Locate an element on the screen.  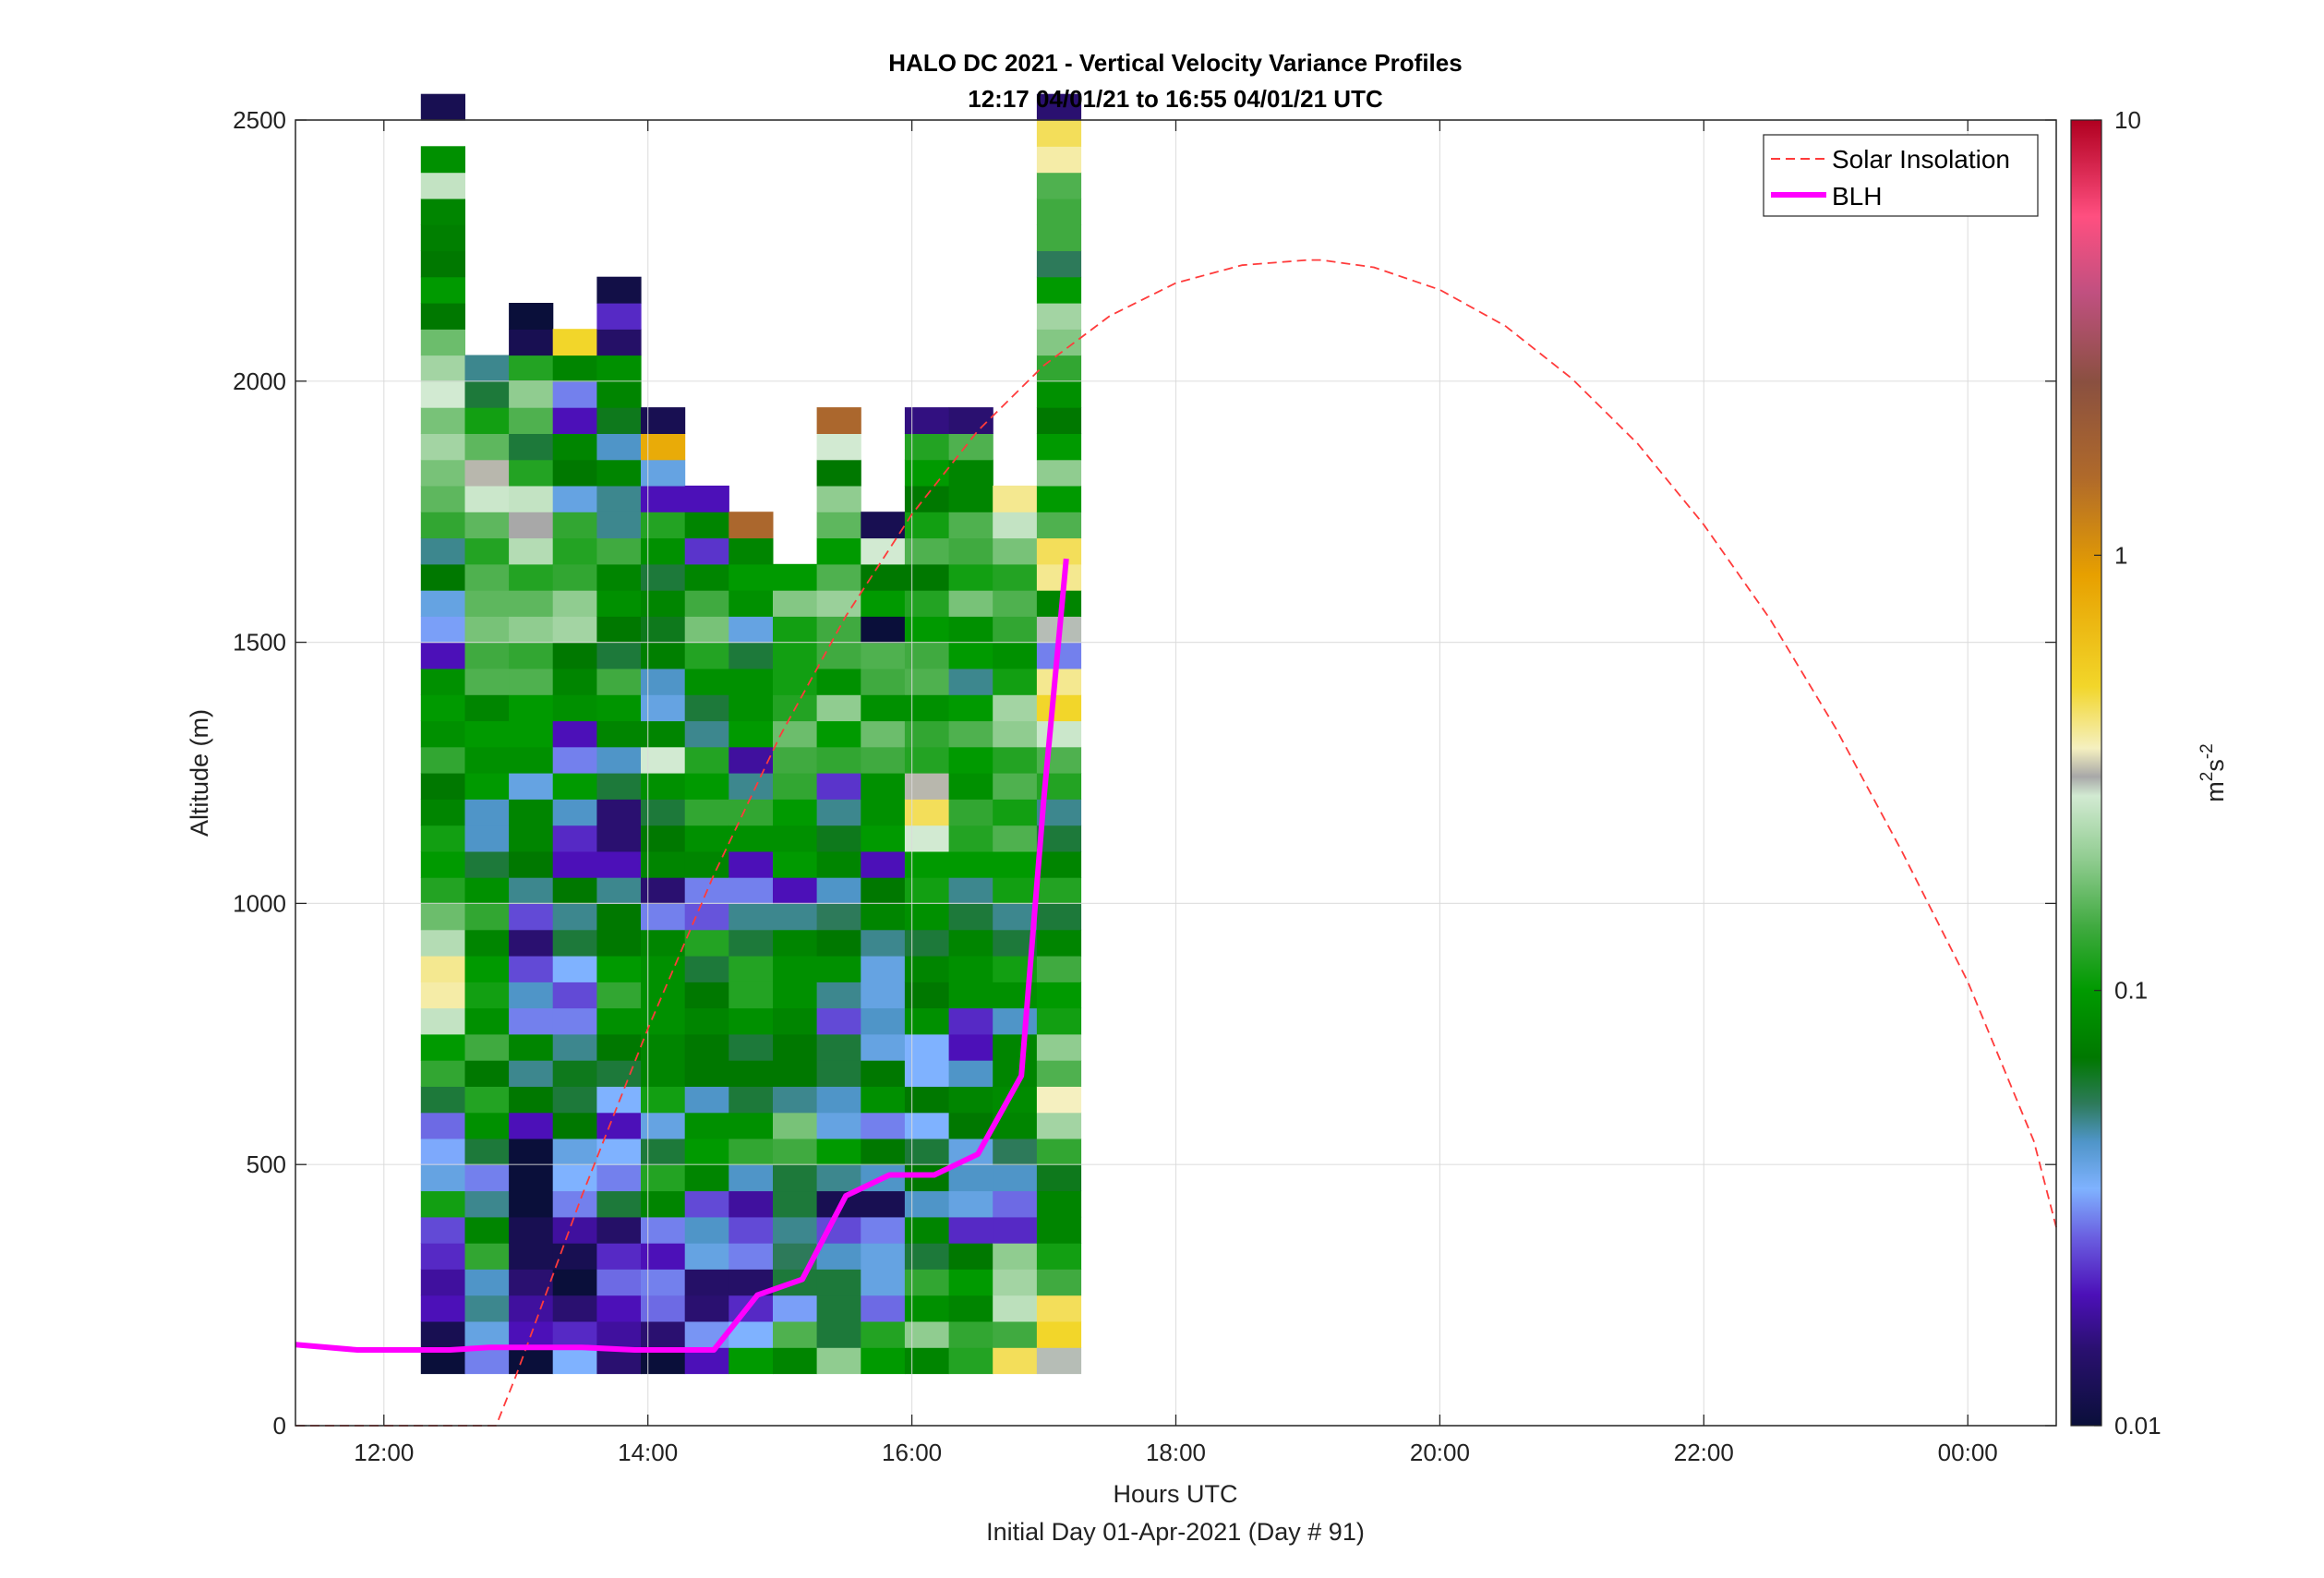
chart-subtitle: 12:17 04/01/21 to 16:55 04/01/21 UTC is located at coordinates (1175, 99).